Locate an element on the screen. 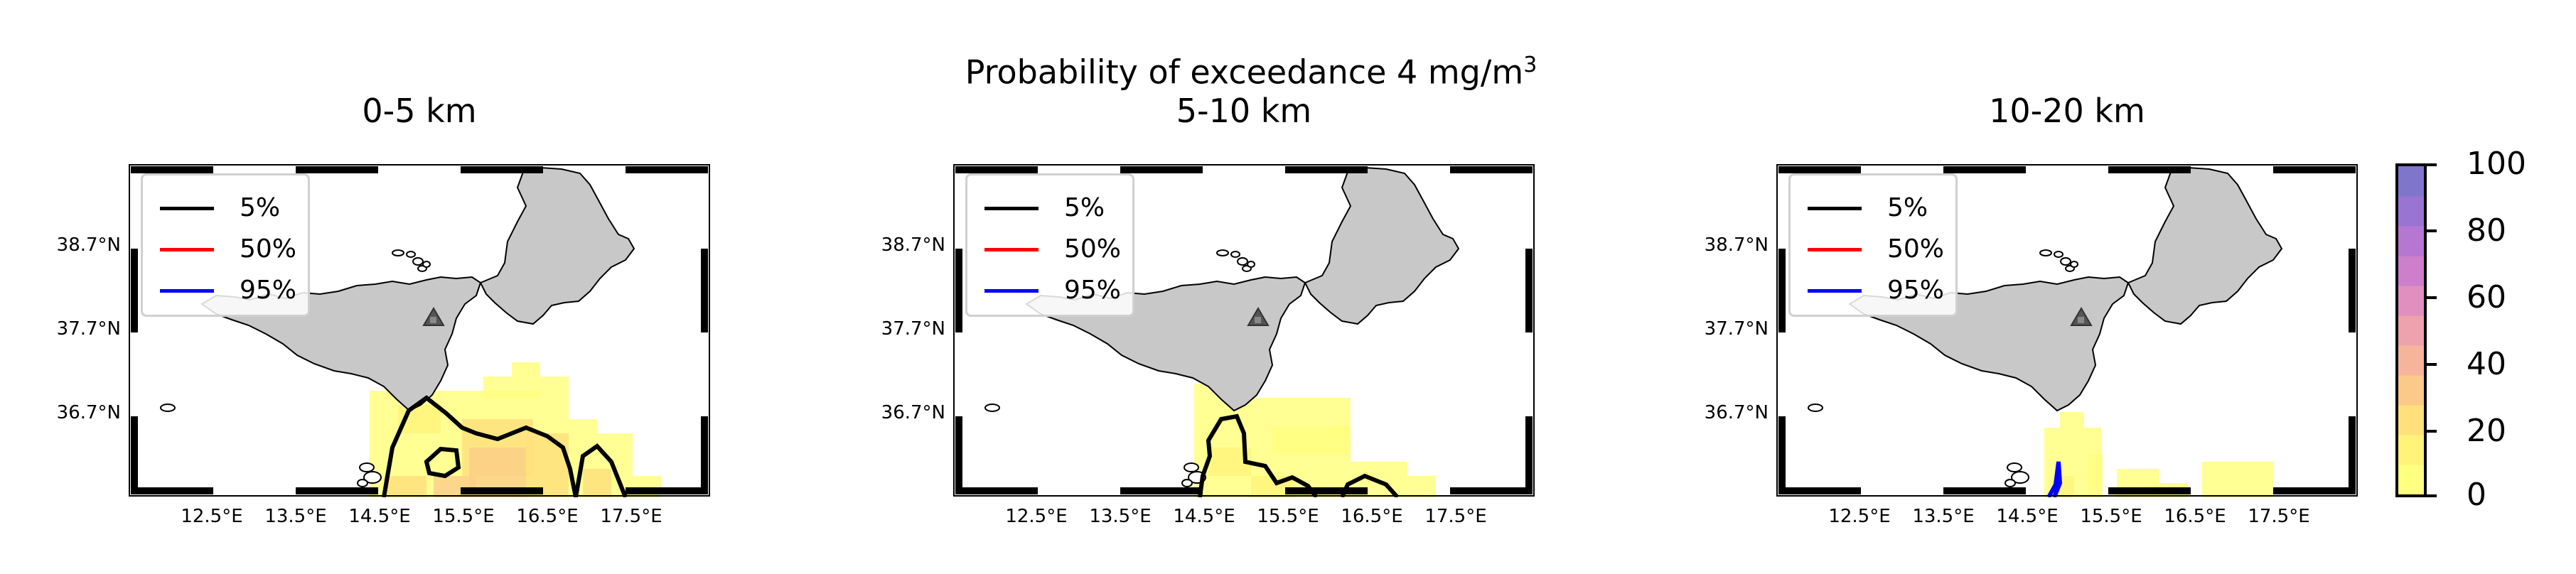  panel-title-10-20km: 10-20 km is located at coordinates (2067, 111).